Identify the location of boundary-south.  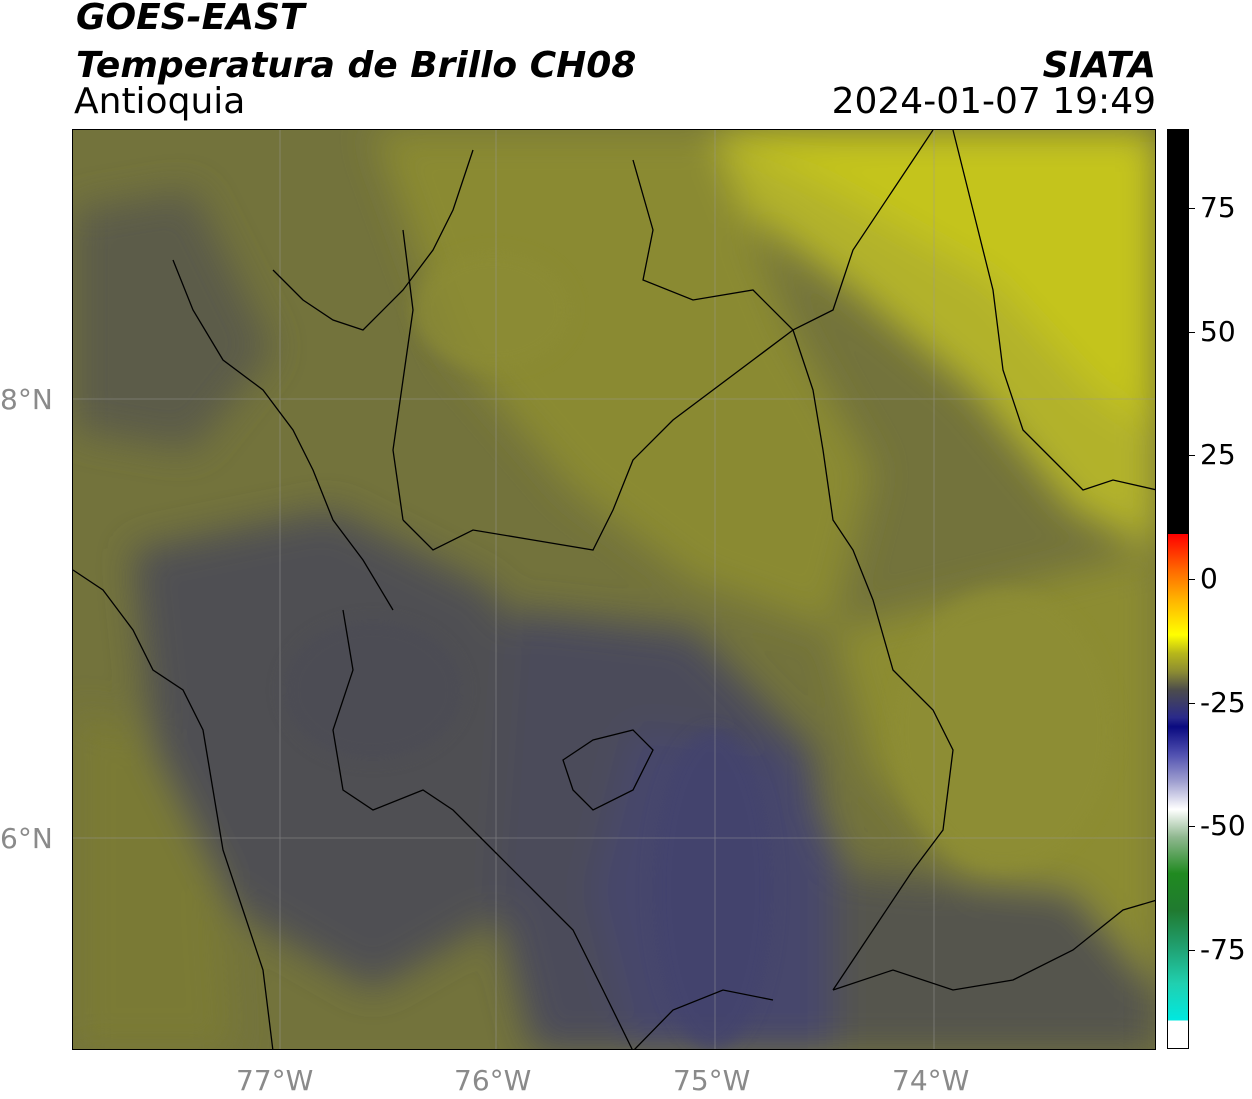
(704, 1019).